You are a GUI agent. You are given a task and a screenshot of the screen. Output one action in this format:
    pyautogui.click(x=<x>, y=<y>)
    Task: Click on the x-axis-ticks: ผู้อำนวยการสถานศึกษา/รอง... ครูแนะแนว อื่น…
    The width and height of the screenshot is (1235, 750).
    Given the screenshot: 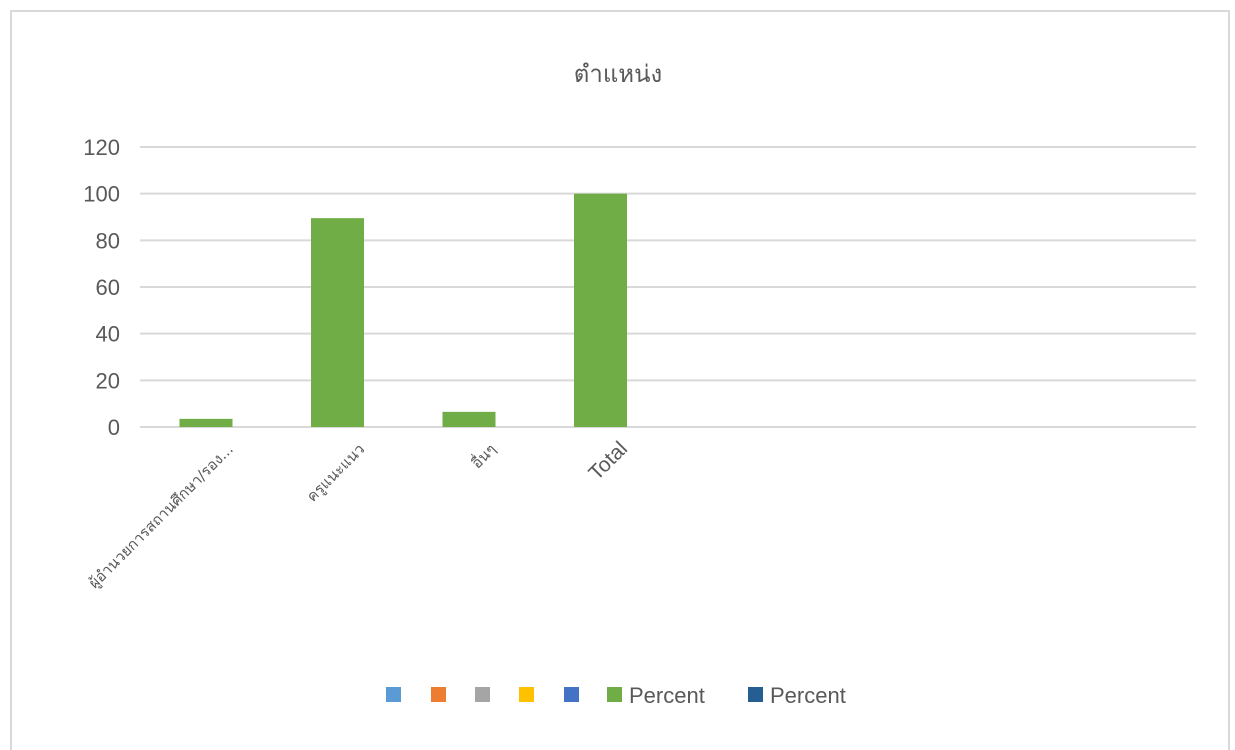 What is the action you would take?
    pyautogui.click(x=358, y=514)
    